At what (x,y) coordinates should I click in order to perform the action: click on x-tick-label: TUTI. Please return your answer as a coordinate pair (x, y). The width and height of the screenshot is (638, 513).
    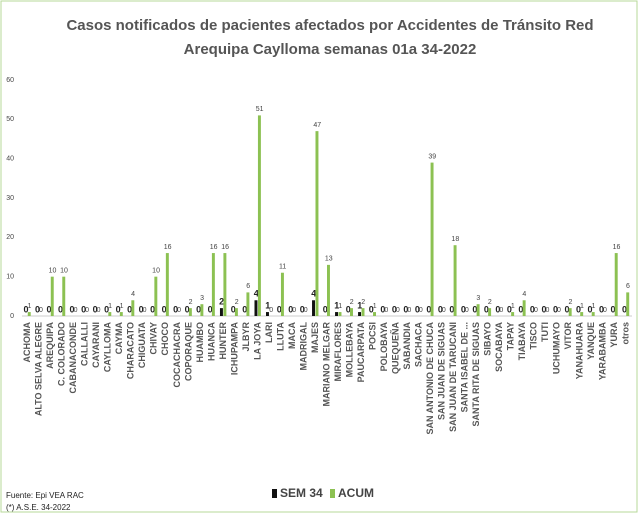
    Looking at the image, I should click on (545, 332).